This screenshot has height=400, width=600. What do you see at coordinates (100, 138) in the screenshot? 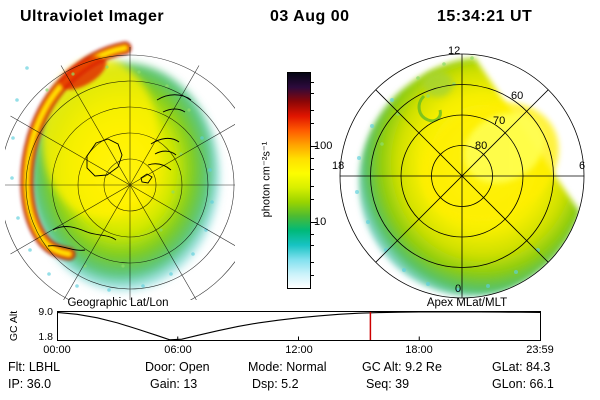
I see `aurora-bright-patch` at bounding box center [100, 138].